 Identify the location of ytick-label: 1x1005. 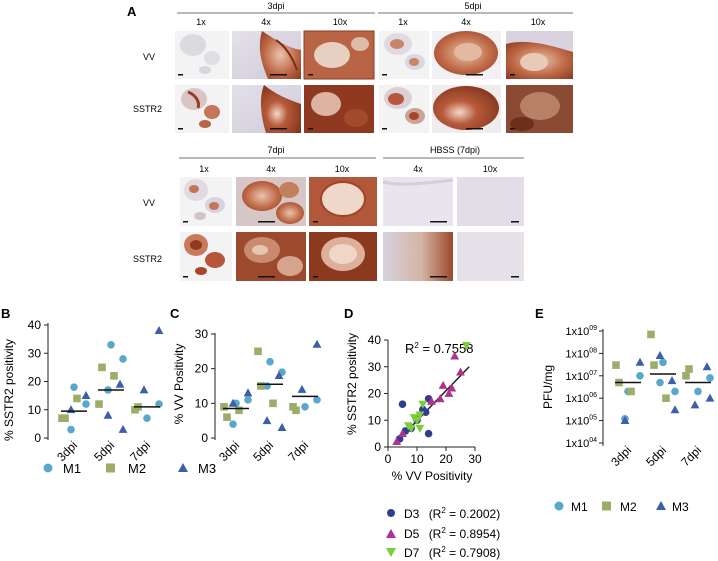
(581, 421).